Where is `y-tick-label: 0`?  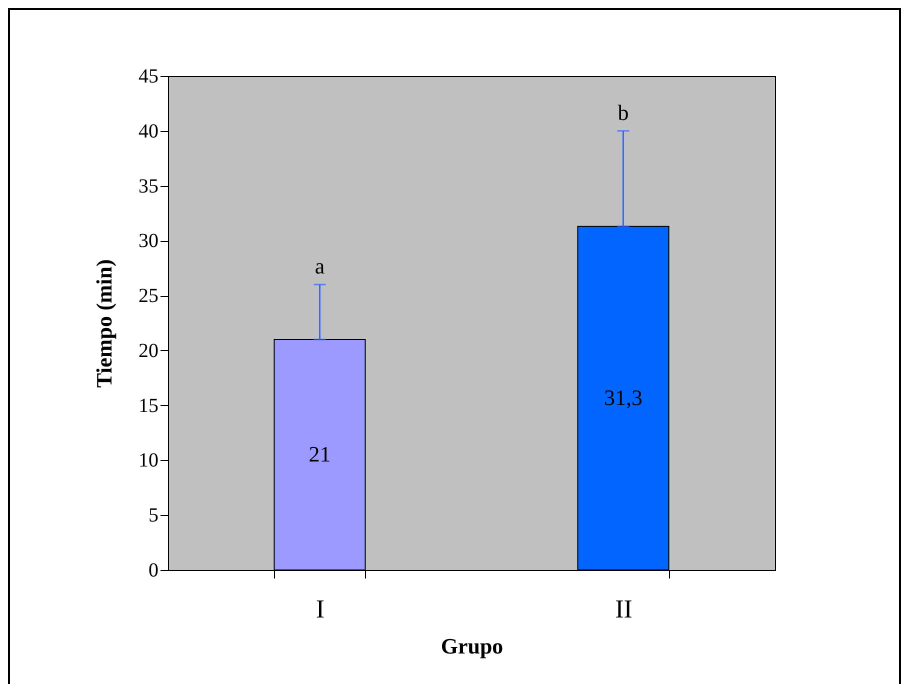 y-tick-label: 0 is located at coordinates (153, 571).